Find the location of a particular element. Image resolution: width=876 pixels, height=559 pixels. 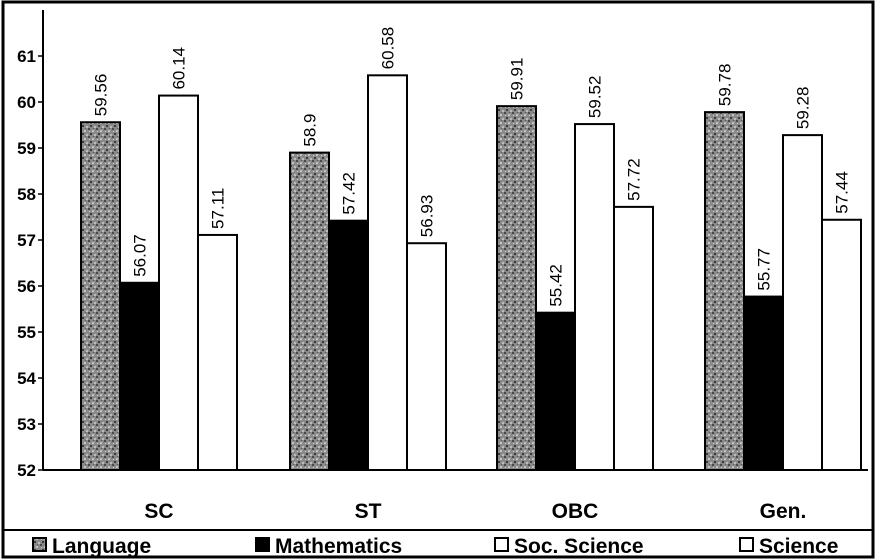

data-label: 60.58 is located at coordinates (388, 48).